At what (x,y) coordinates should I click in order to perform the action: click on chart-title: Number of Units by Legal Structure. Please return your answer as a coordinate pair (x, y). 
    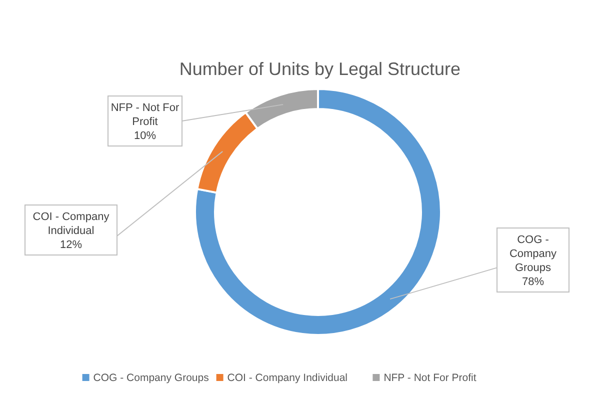
    Looking at the image, I should click on (320, 69).